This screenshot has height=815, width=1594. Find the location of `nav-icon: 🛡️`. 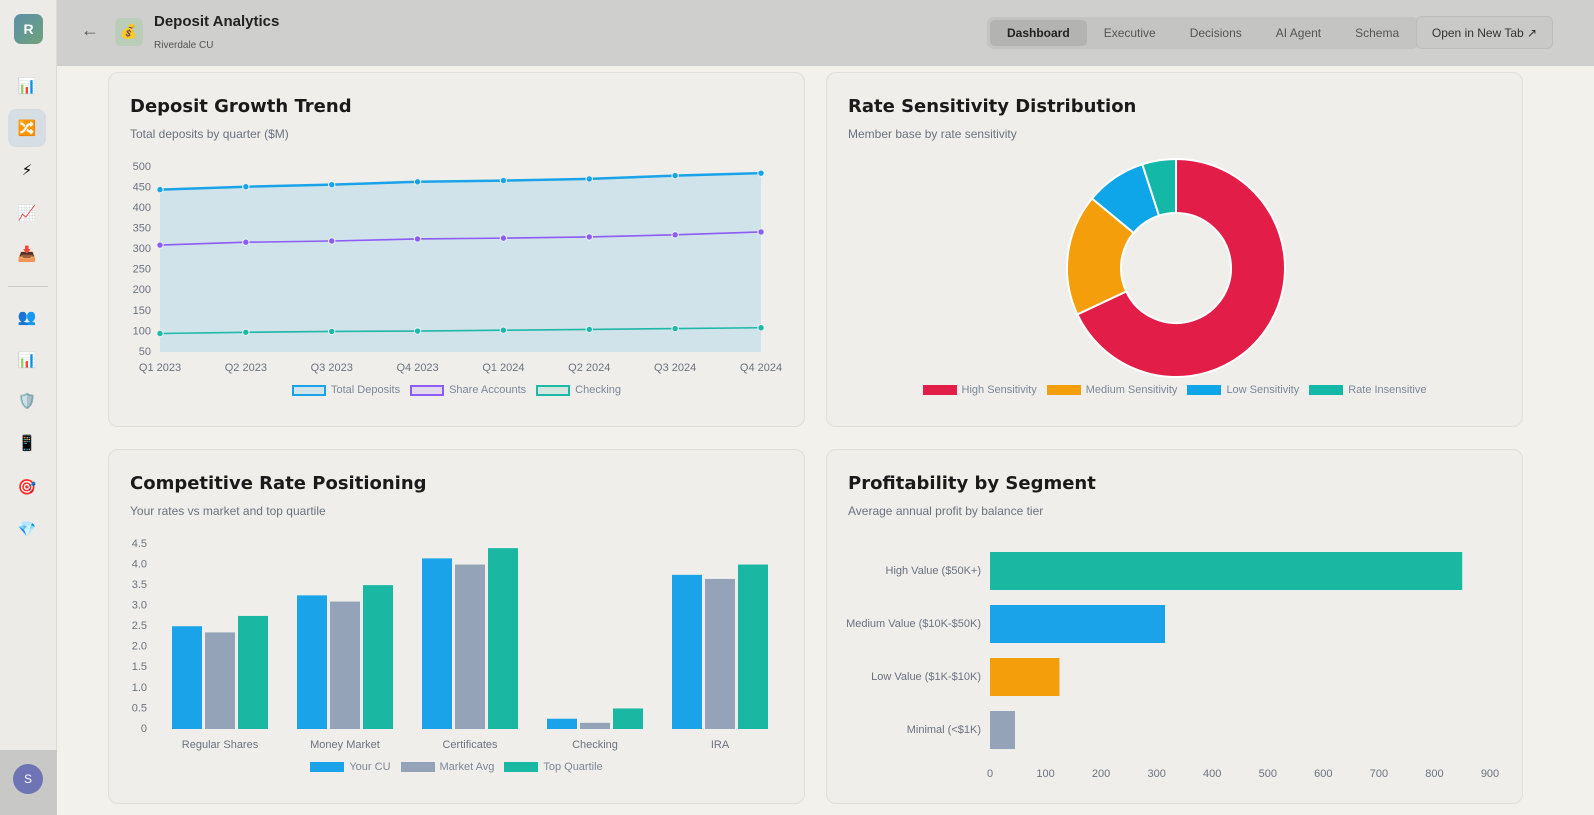

nav-icon: 🛡️ is located at coordinates (27, 401).